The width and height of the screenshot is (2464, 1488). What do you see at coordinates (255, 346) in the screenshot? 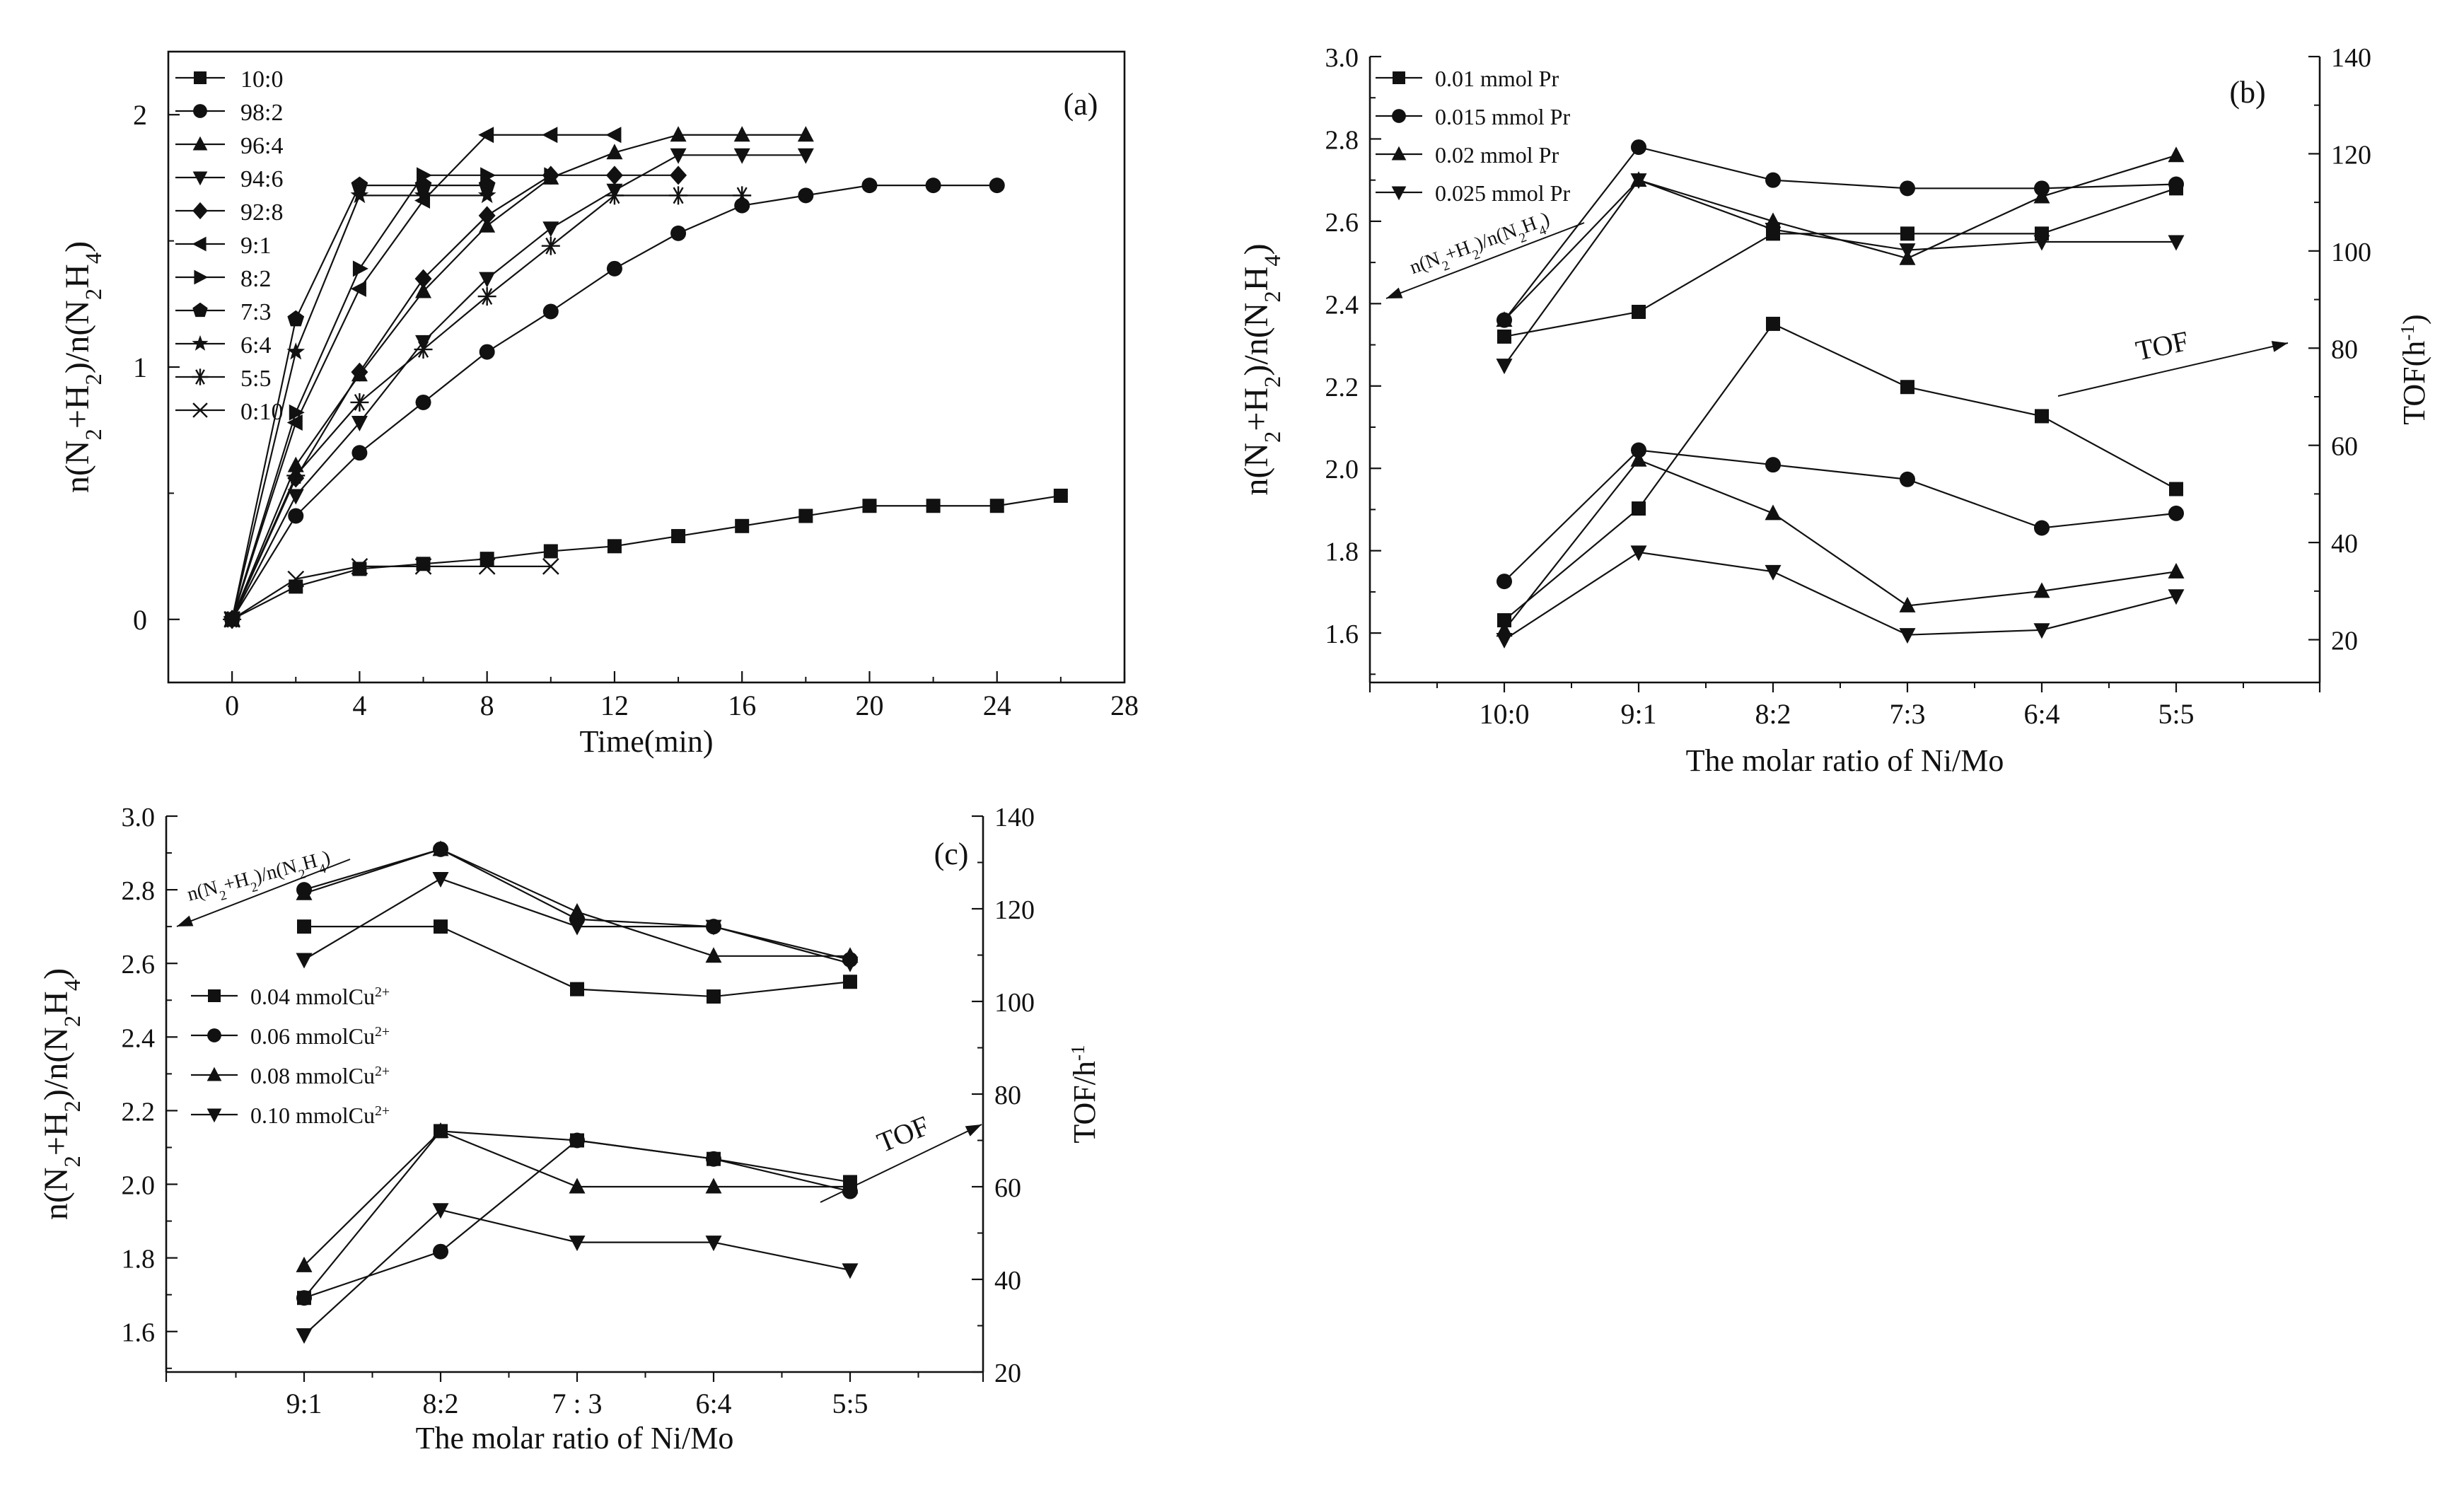
I see `legend-label-a: 6:4` at bounding box center [255, 346].